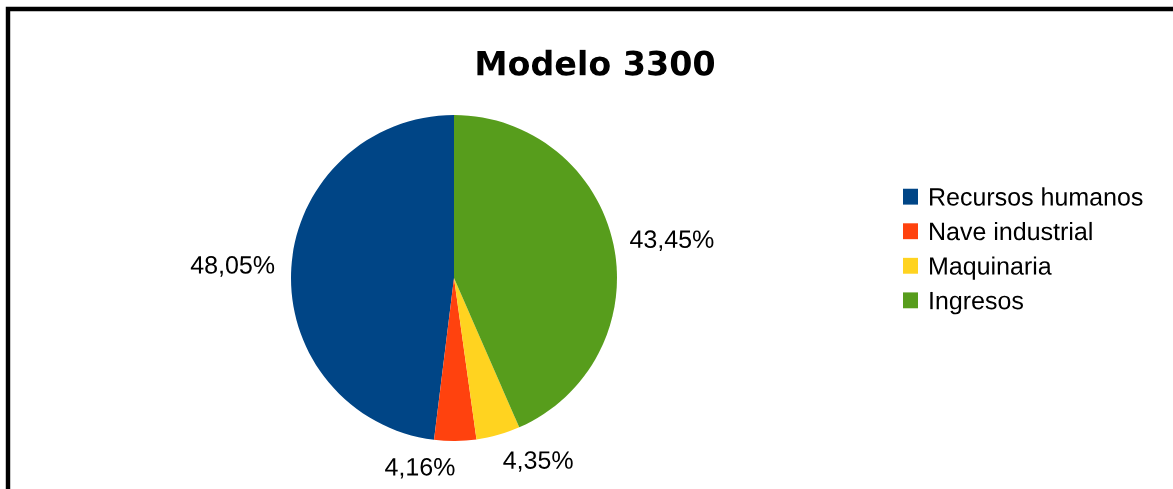 The image size is (1173, 489). I want to click on legend-label: Nave industrial, so click(1011, 231).